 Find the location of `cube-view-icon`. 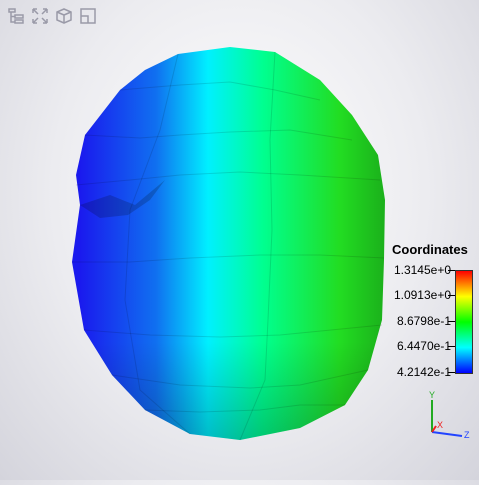

cube-view-icon is located at coordinates (64, 16).